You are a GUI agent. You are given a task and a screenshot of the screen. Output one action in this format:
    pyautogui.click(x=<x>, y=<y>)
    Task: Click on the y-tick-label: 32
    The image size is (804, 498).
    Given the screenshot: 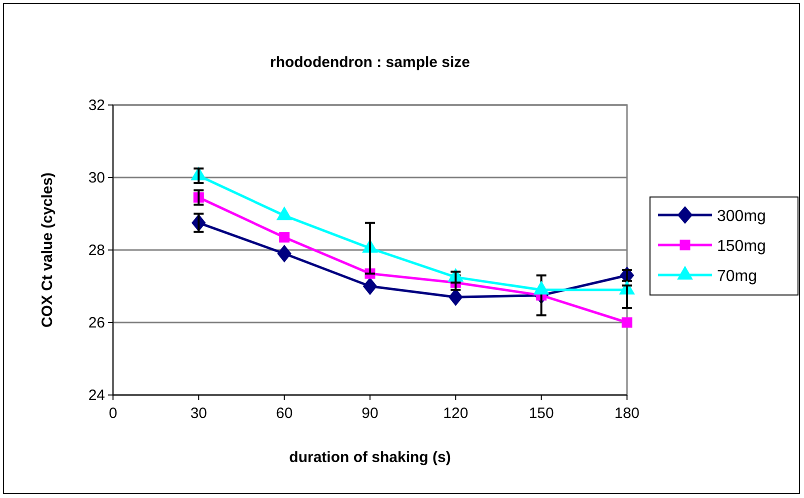 What is the action you would take?
    pyautogui.click(x=96, y=105)
    